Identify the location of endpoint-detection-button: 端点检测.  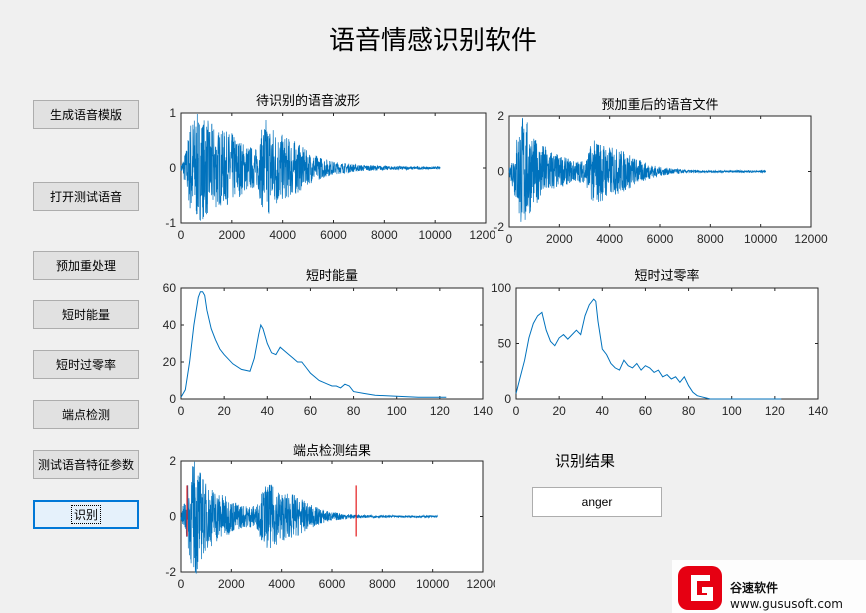
(86, 414).